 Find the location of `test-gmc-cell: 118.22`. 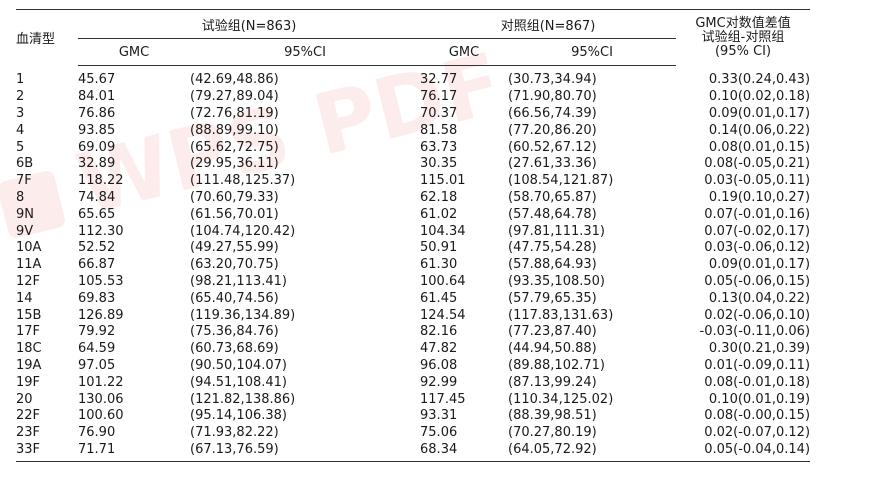

test-gmc-cell: 118.22 is located at coordinates (101, 181).